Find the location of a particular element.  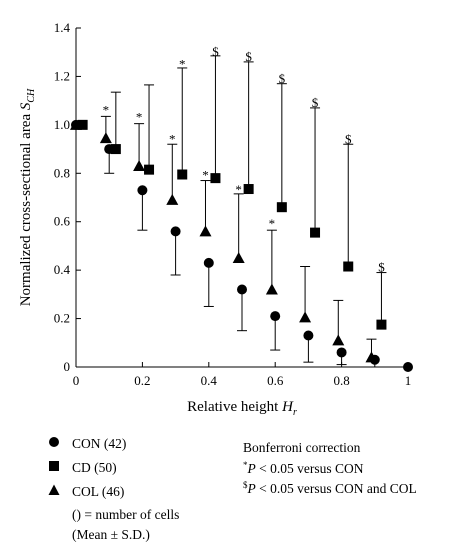

star-text: < 0.05 versus CON is located at coordinates (309, 468).